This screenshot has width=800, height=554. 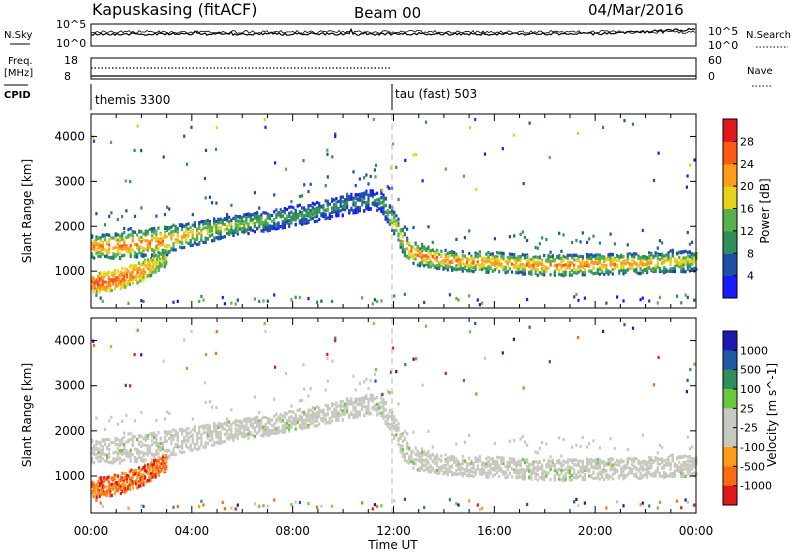 What do you see at coordinates (132, 100) in the screenshot?
I see `cpid-program-0: themis 3300` at bounding box center [132, 100].